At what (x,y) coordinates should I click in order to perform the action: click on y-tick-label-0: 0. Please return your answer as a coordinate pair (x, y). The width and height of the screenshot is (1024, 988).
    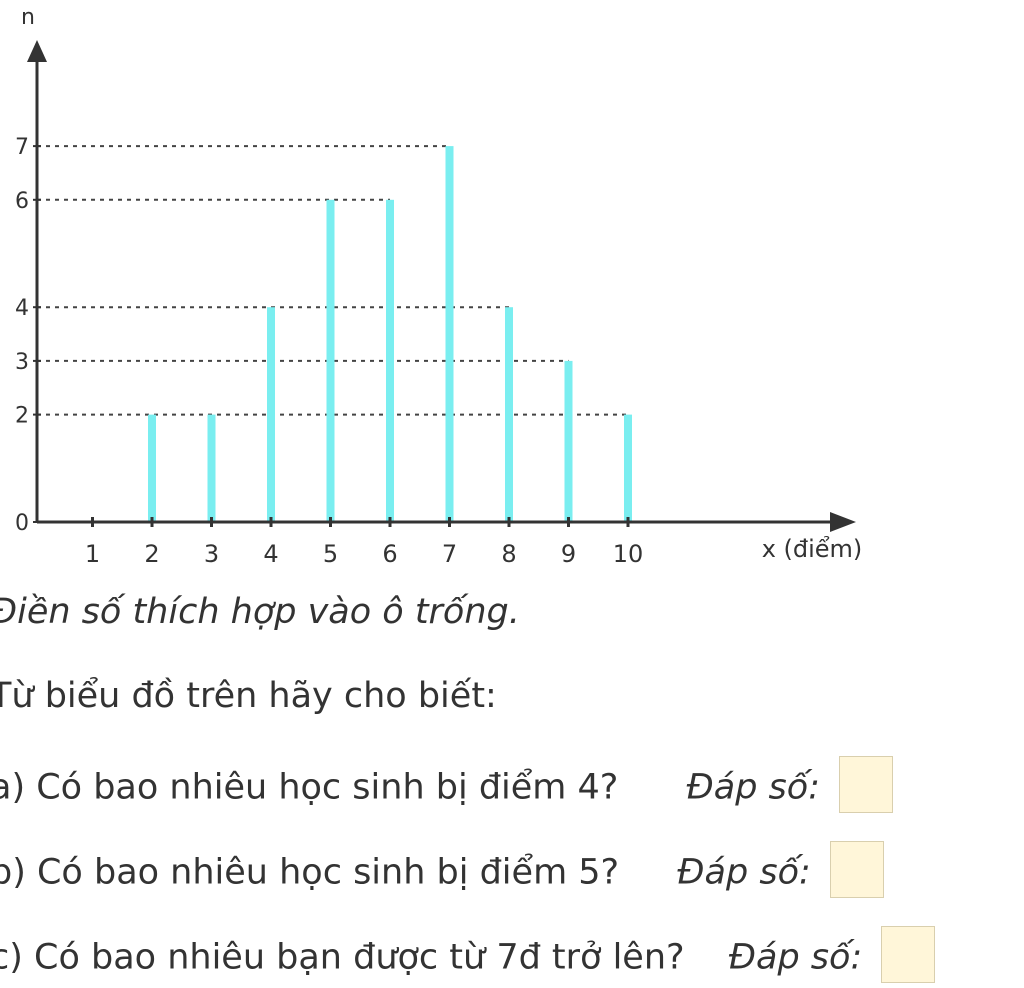
    Looking at the image, I should click on (22, 523).